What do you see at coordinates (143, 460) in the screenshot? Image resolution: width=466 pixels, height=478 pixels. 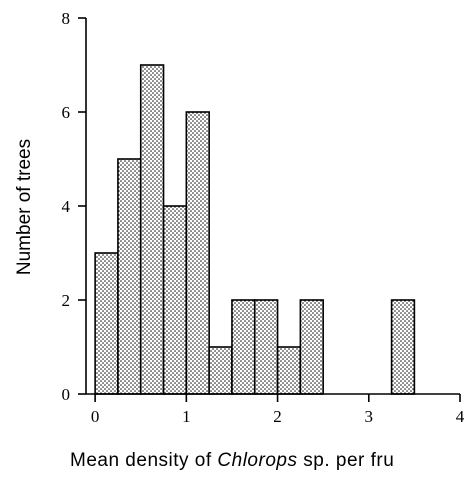 I see `x-axis-title-prefix: Mean density of` at bounding box center [143, 460].